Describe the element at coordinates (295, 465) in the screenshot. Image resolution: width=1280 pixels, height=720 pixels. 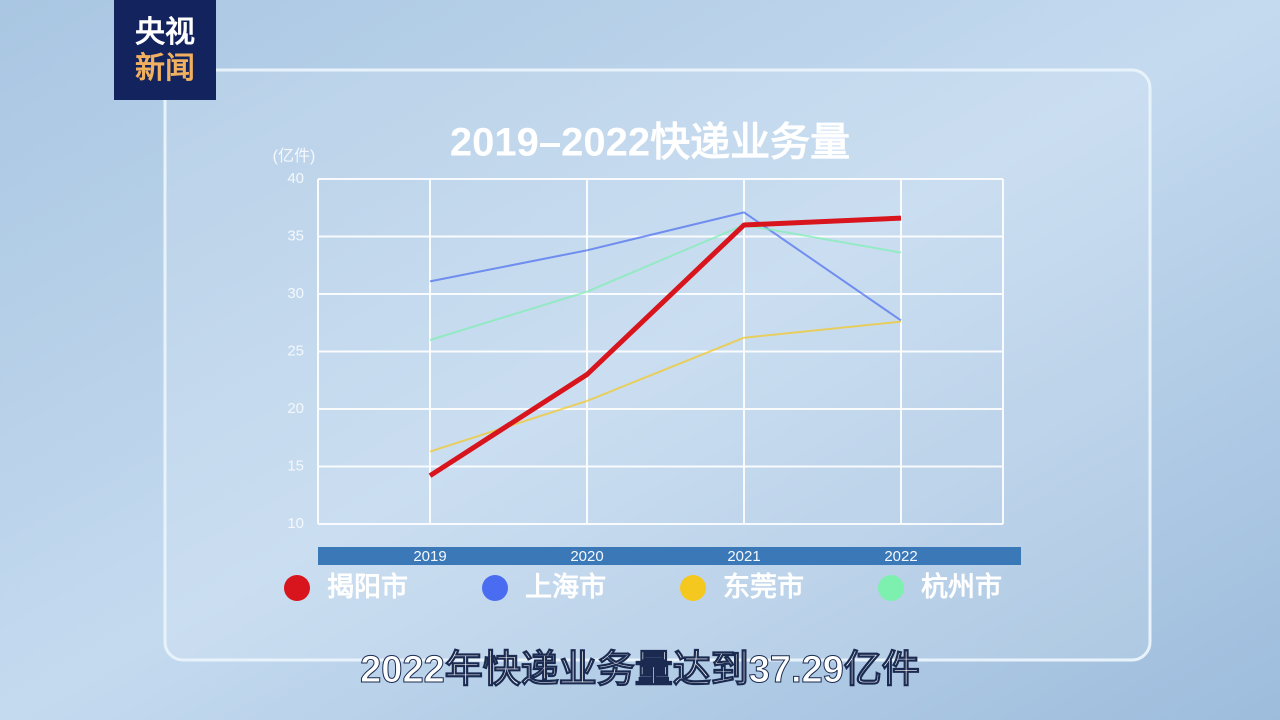
I see `y-tick-label: 15` at that location.